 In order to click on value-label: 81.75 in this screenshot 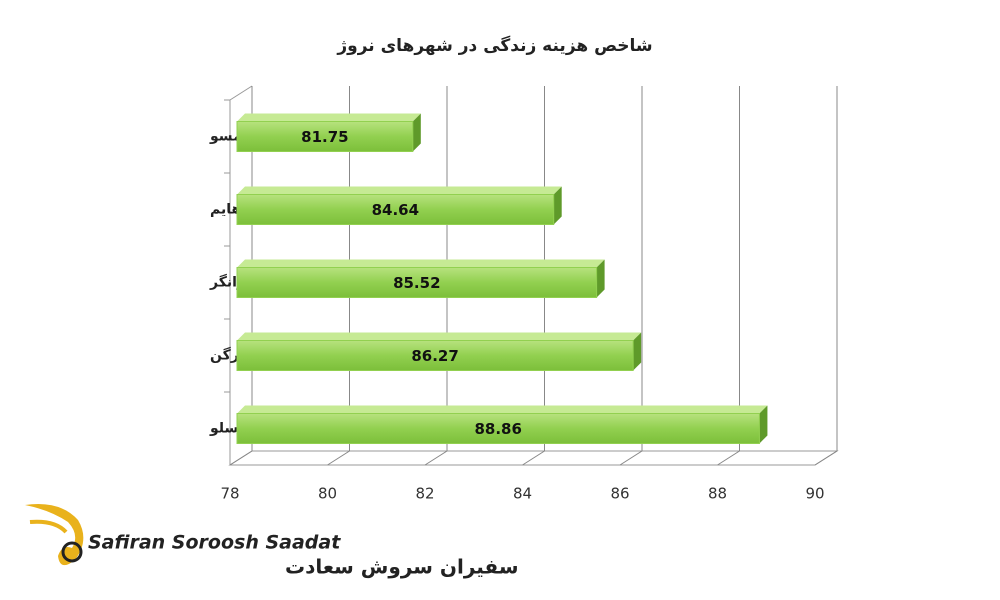, I will do `click(324, 137)`.